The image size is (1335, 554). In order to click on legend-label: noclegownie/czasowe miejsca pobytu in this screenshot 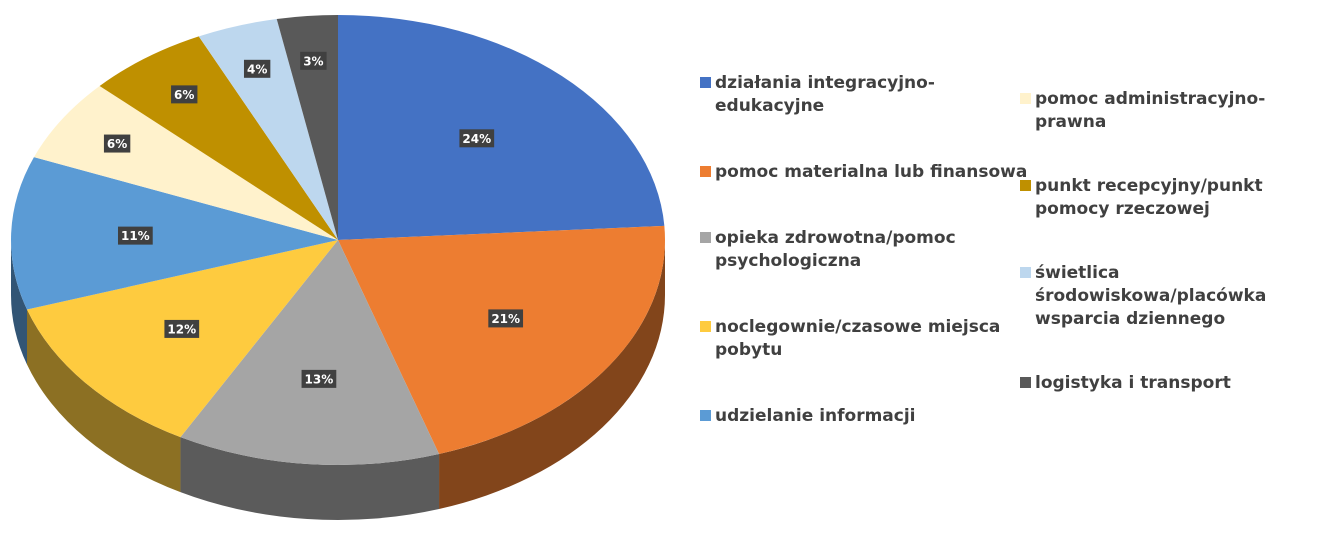, I will do `click(858, 338)`.